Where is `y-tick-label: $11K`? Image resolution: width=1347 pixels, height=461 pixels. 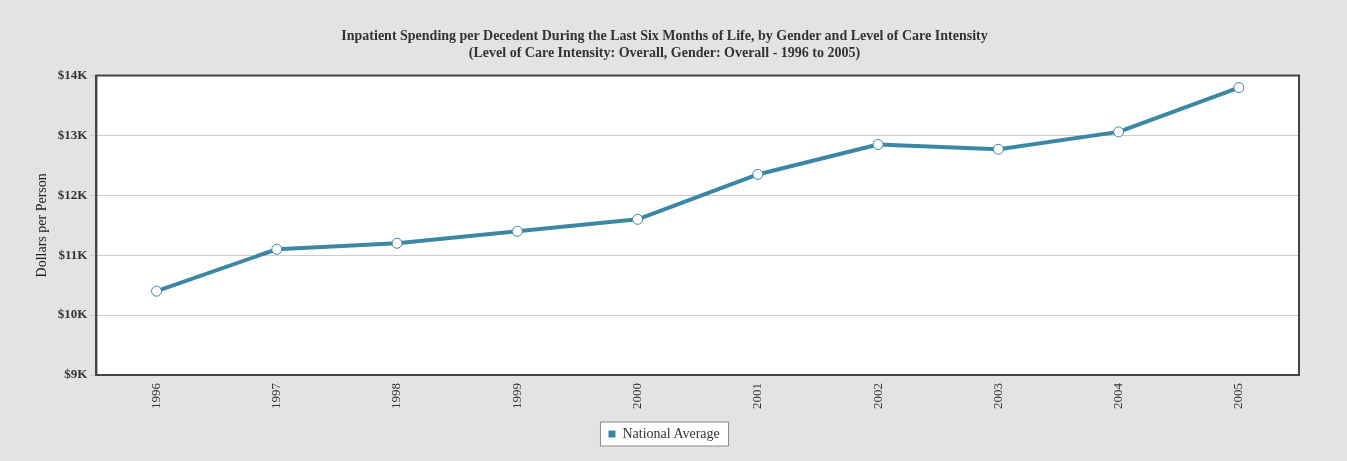 y-tick-label: $11K is located at coordinates (73, 254).